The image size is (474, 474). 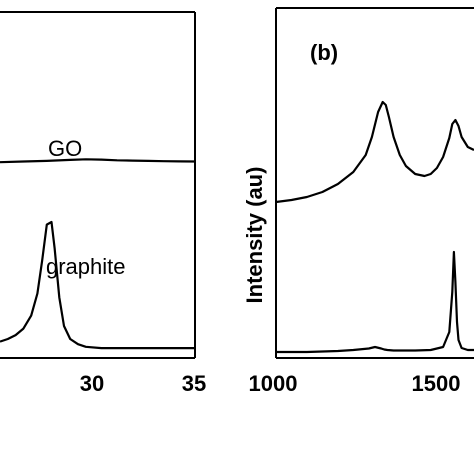 What do you see at coordinates (273, 383) in the screenshot?
I see `x-tick-label-1000: 1000` at bounding box center [273, 383].